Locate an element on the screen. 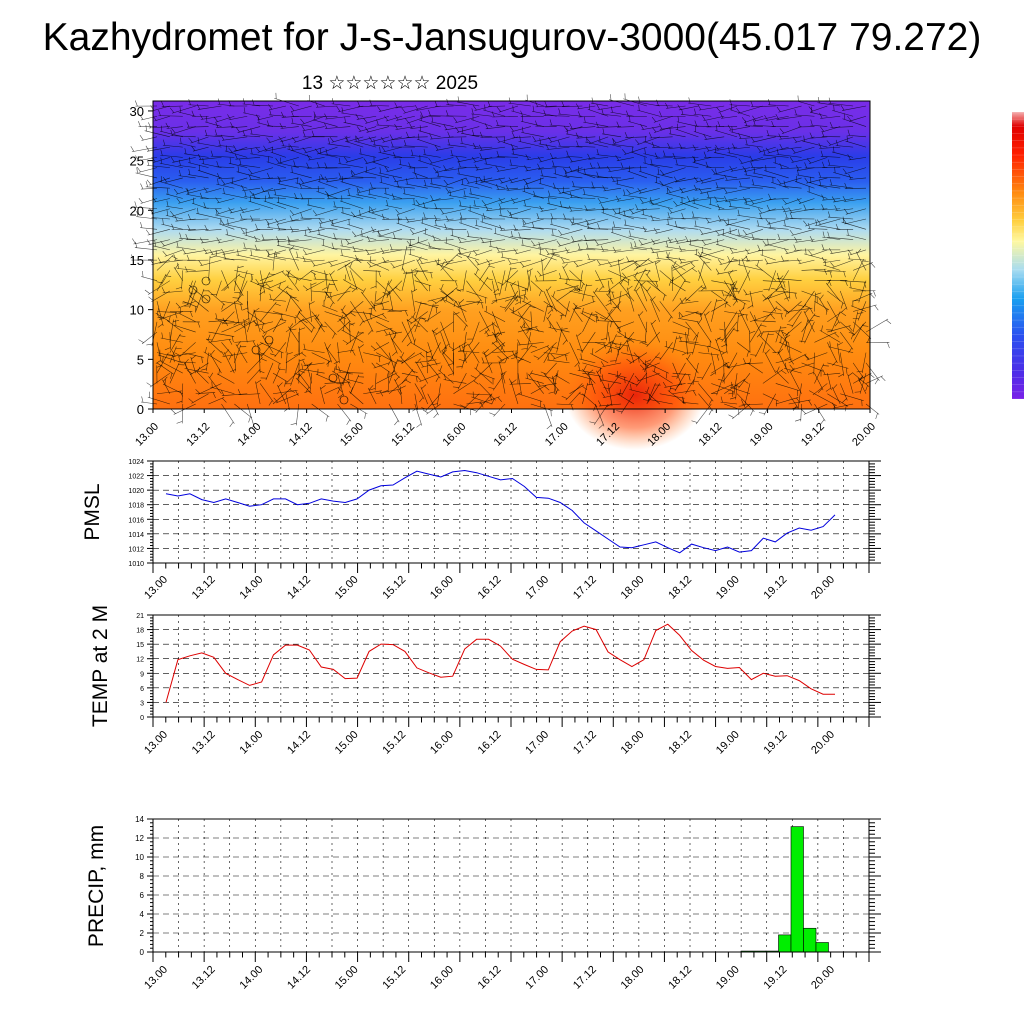  x-tick-label: 15.12 is located at coordinates (394, 588).